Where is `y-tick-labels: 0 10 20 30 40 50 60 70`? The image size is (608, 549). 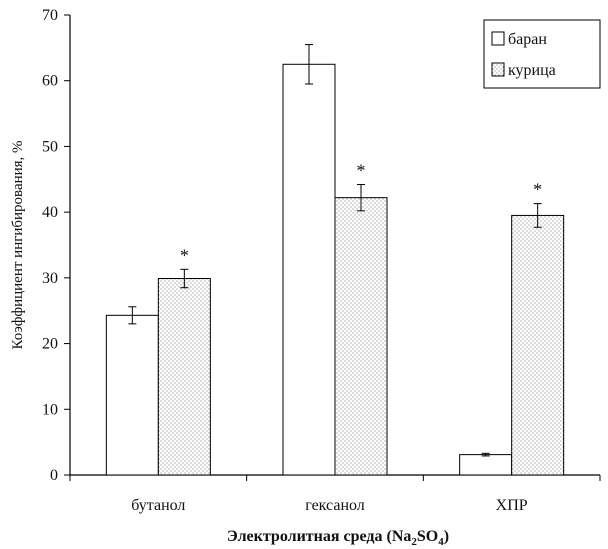
y-tick-labels: 0 10 20 30 40 50 60 70 is located at coordinates (50, 245).